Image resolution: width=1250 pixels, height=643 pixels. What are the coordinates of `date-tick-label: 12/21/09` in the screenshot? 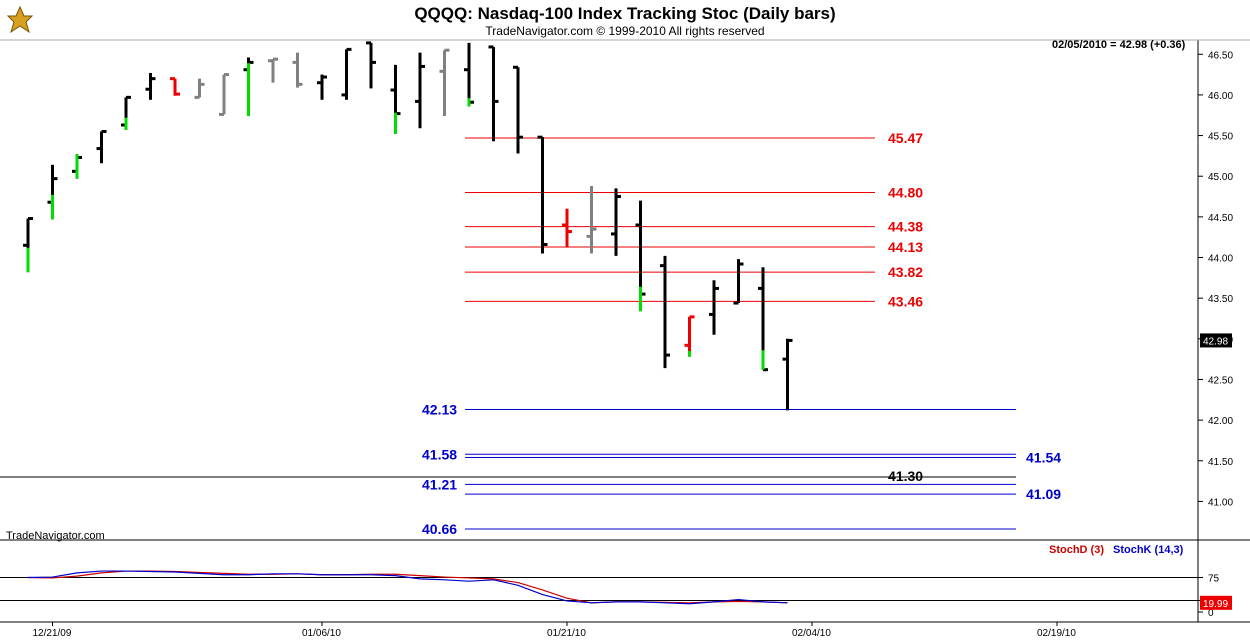 It's located at (52, 633).